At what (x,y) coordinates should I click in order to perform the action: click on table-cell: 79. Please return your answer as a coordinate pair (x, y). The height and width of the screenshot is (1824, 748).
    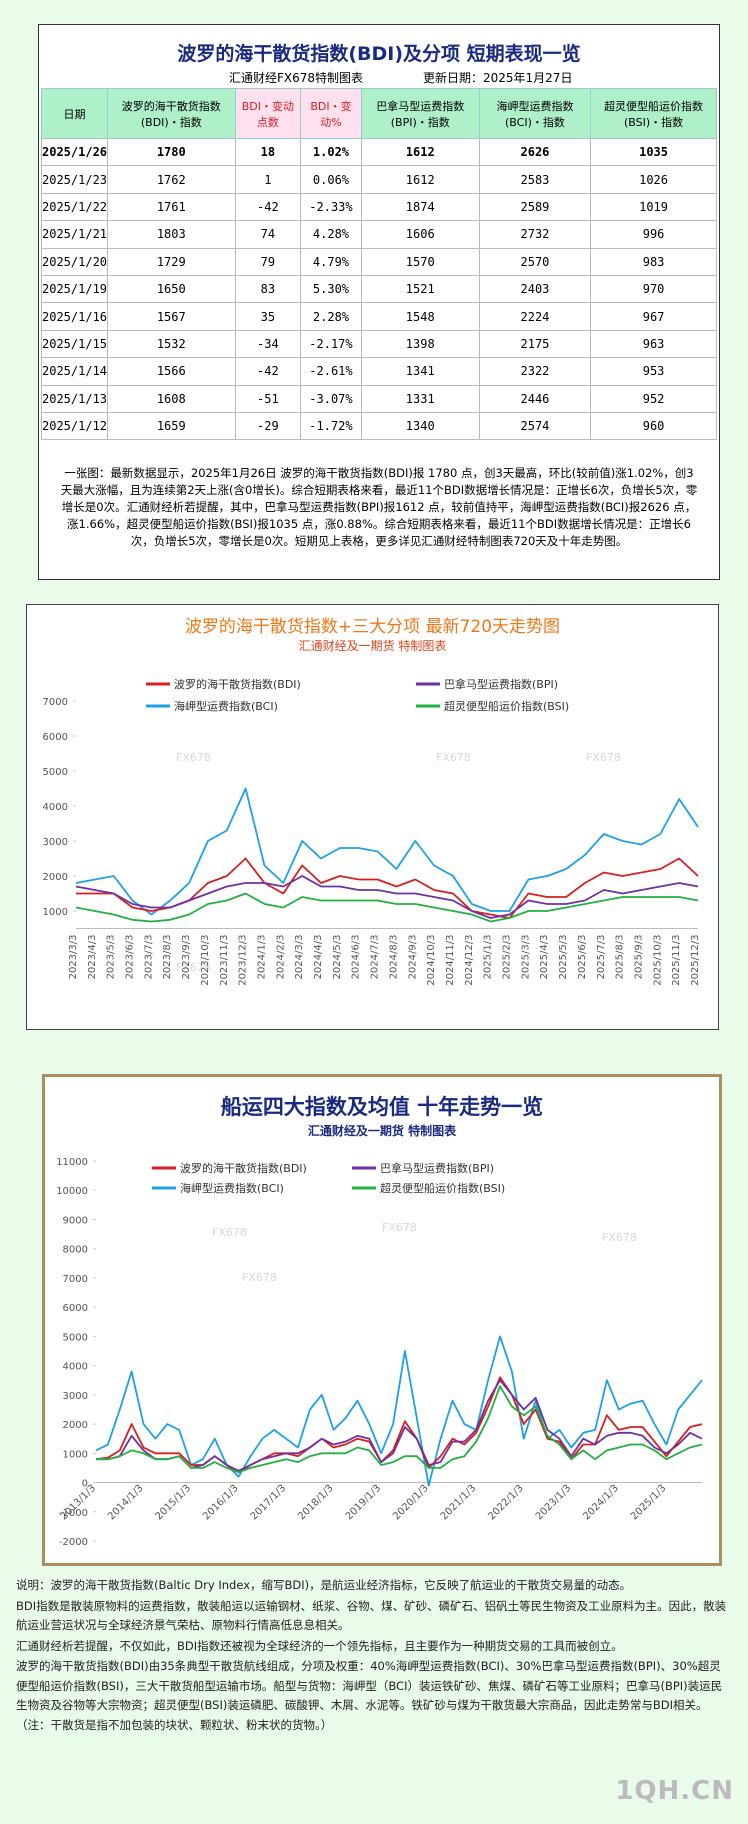
    Looking at the image, I should click on (268, 261).